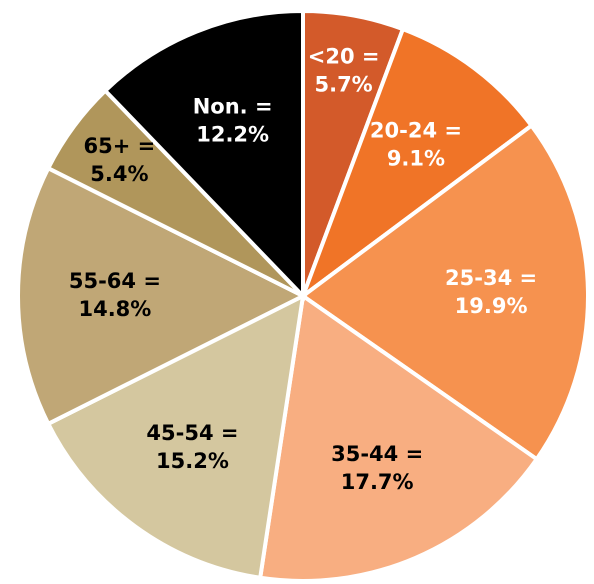 Image resolution: width=594 pixels, height=584 pixels. I want to click on slice-label: 35-44 =, so click(377, 454).